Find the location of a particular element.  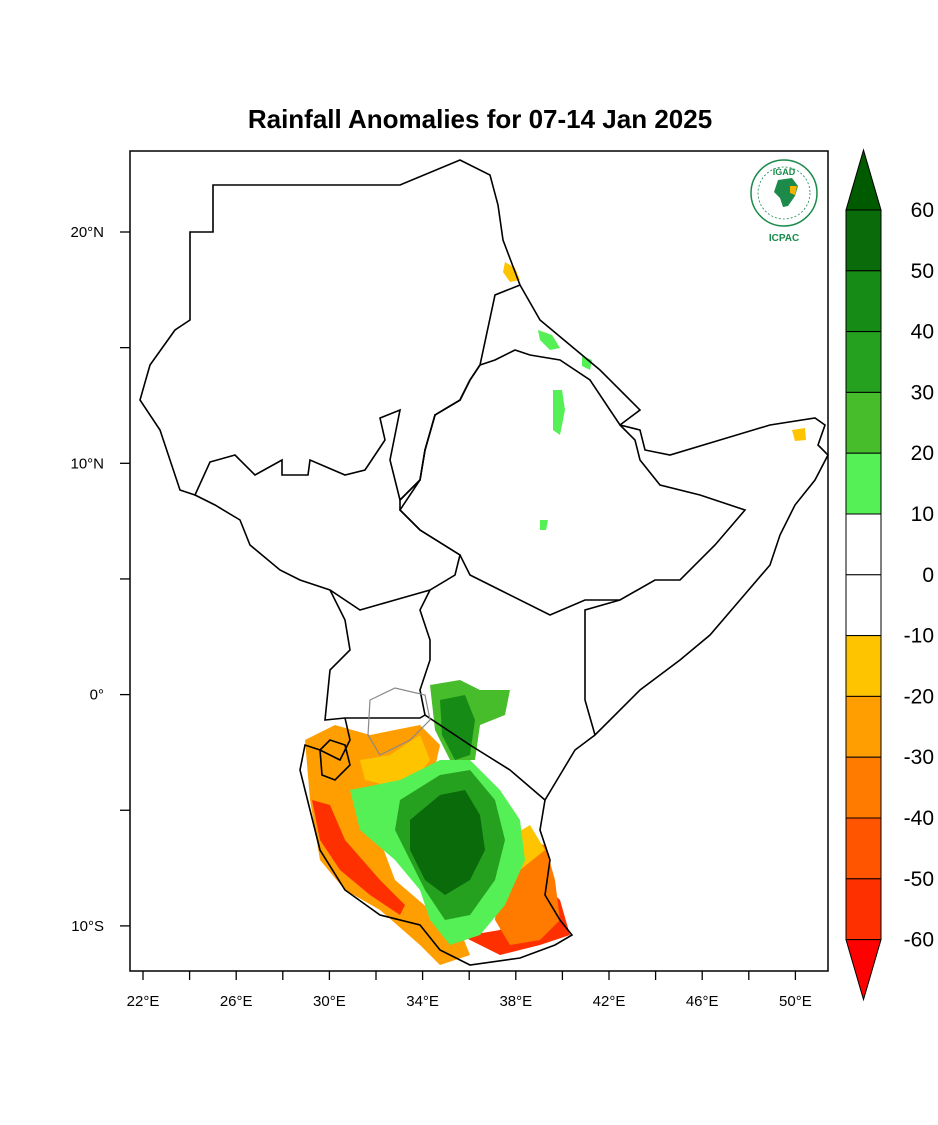

logo-igad-text: IGAD is located at coordinates (784, 172).